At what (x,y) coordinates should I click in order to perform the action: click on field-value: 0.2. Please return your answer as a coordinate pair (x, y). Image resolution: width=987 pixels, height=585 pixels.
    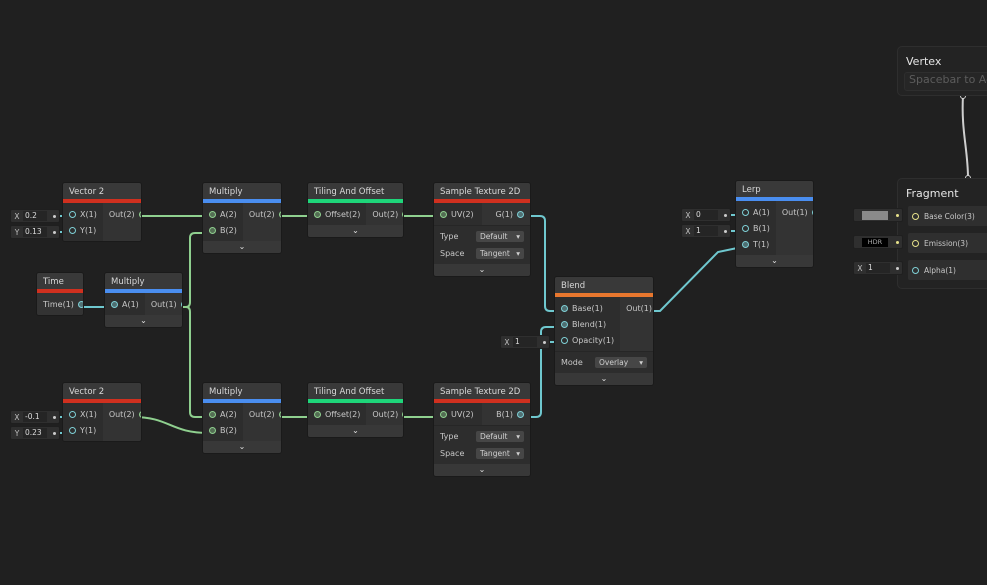
    Looking at the image, I should click on (35, 216).